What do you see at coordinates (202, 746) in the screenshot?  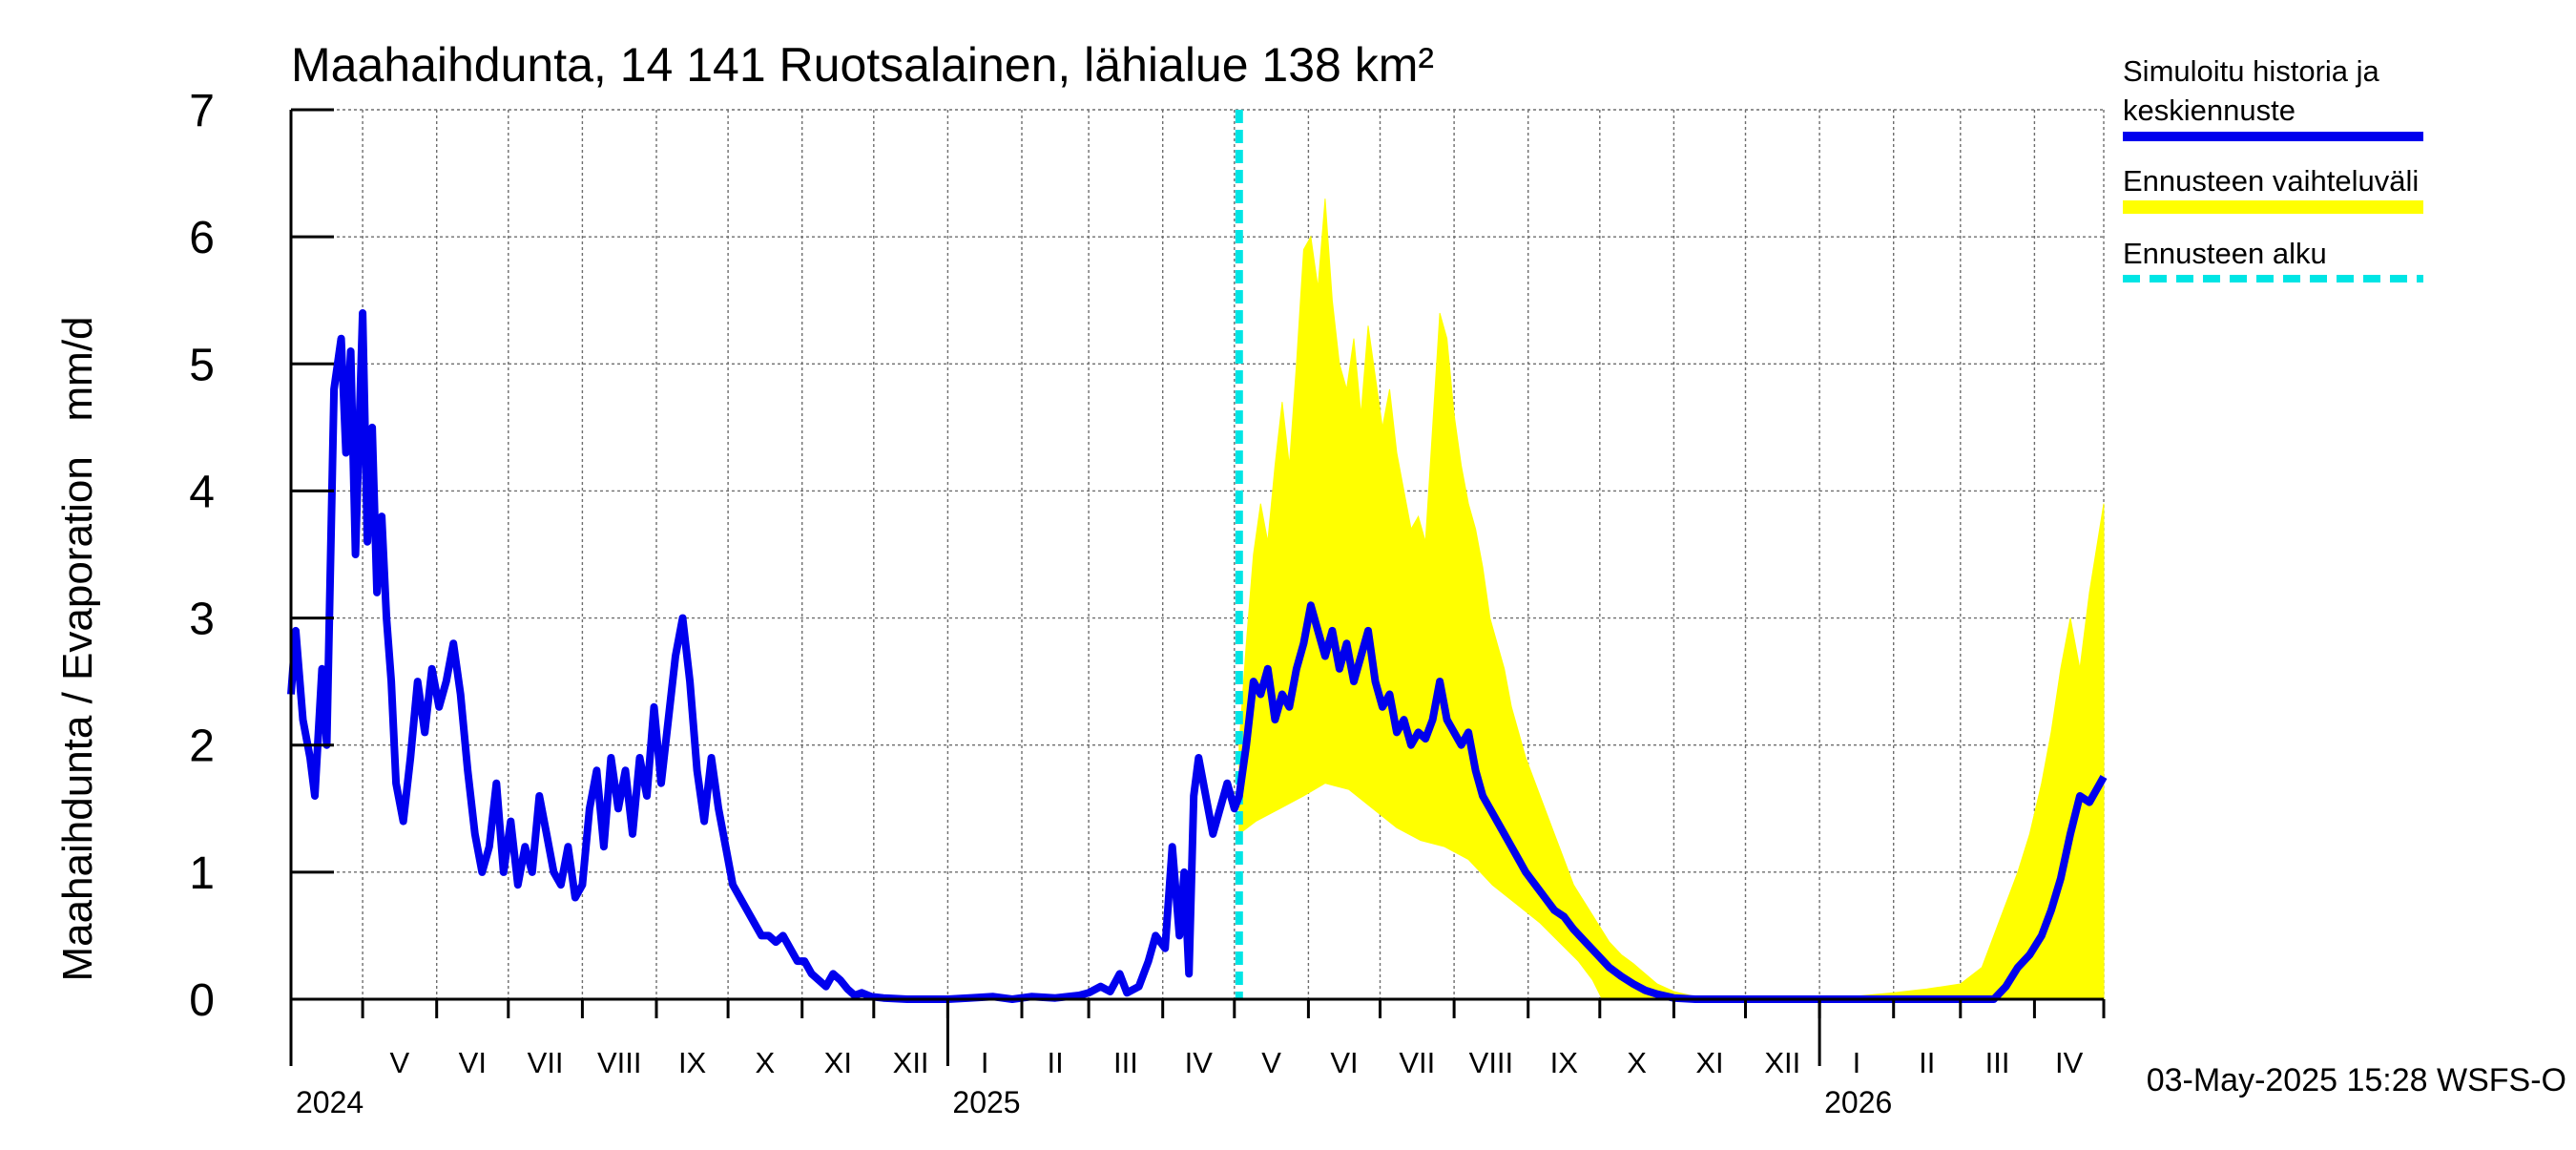 I see `y-tick-label: 2` at bounding box center [202, 746].